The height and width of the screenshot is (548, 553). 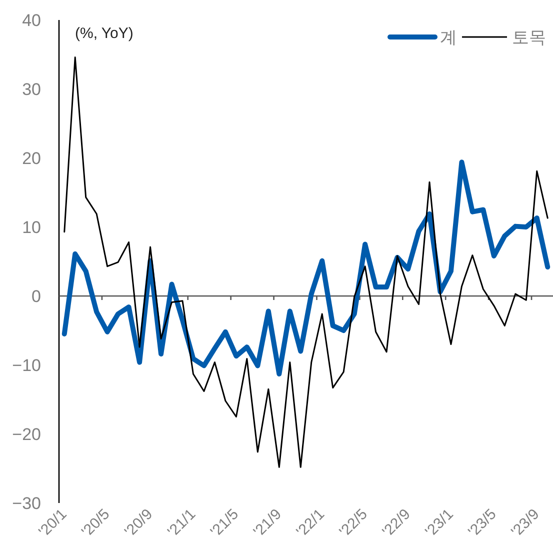 What do you see at coordinates (439, 523) in the screenshot?
I see `x-tick-label: '23/1` at bounding box center [439, 523].